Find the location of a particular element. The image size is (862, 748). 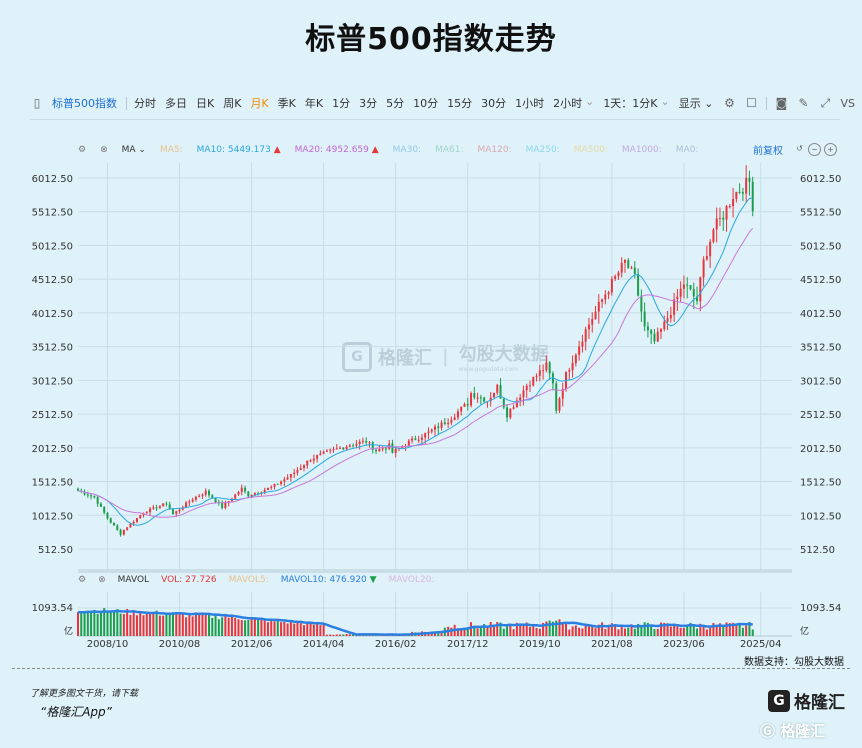

compare-button: VS is located at coordinates (847, 103).